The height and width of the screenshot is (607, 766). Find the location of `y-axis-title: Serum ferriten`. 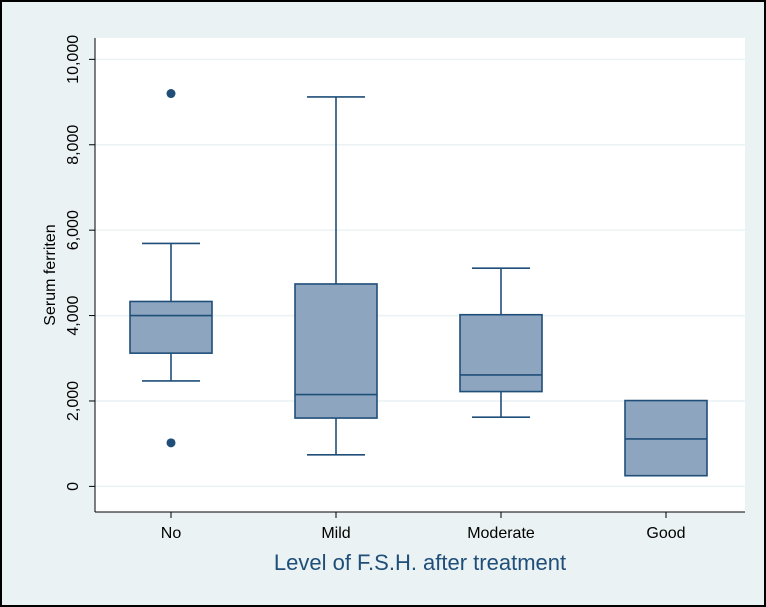

y-axis-title: Serum ferriten is located at coordinates (50, 274).